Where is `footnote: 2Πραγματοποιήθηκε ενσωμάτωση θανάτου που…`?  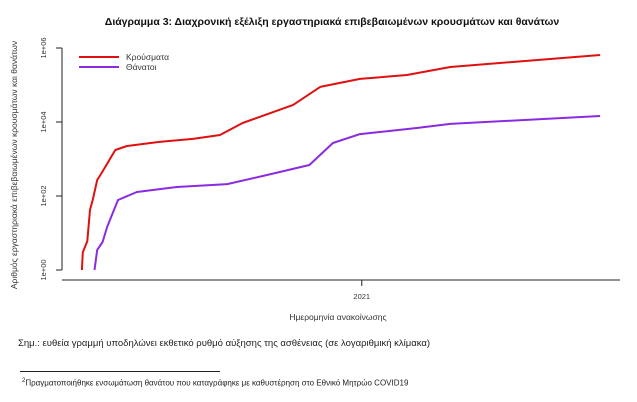 footnote: 2Πραγματοποιήθηκε ενσωμάτωση θανάτου που… is located at coordinates (215, 383).